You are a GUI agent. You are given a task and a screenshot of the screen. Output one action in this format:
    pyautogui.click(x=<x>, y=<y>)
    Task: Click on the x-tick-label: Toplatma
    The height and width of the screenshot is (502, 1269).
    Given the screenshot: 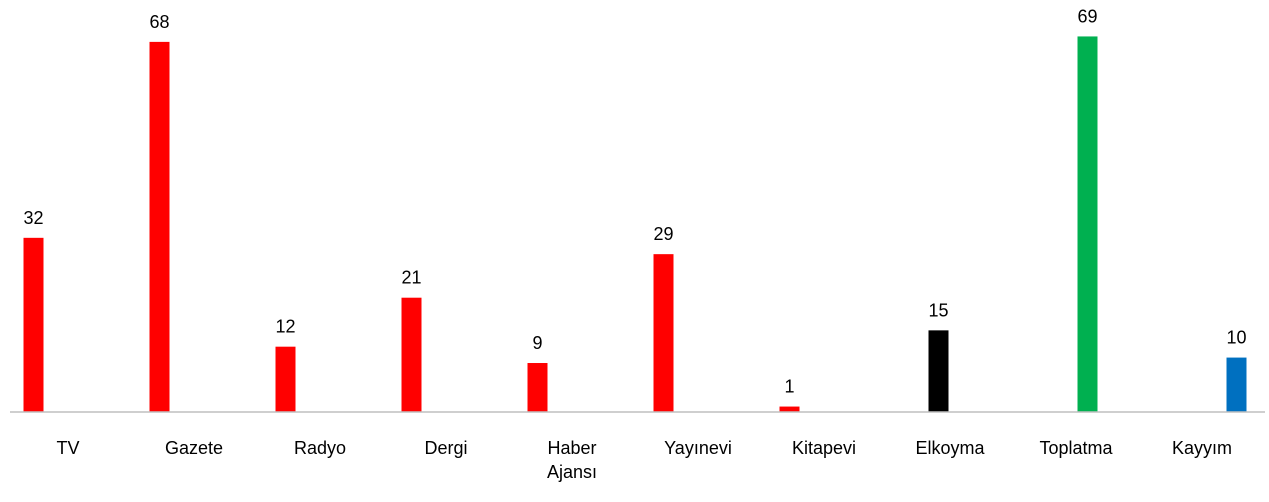 What is the action you would take?
    pyautogui.click(x=1076, y=448)
    